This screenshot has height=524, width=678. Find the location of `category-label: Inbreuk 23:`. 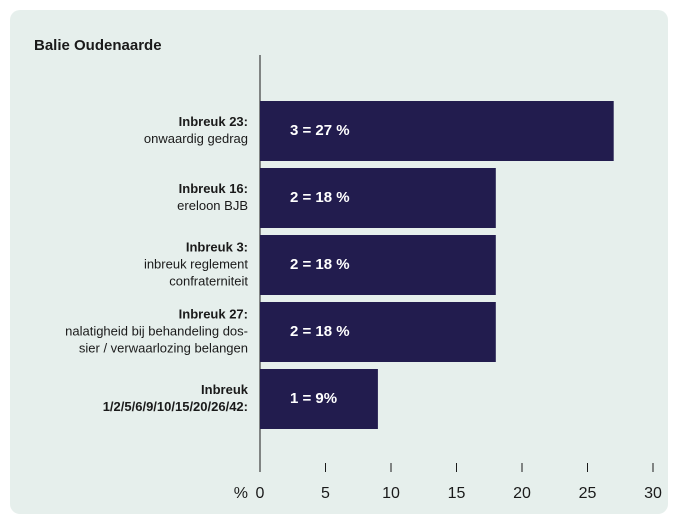

category-label: Inbreuk 23: is located at coordinates (213, 121).